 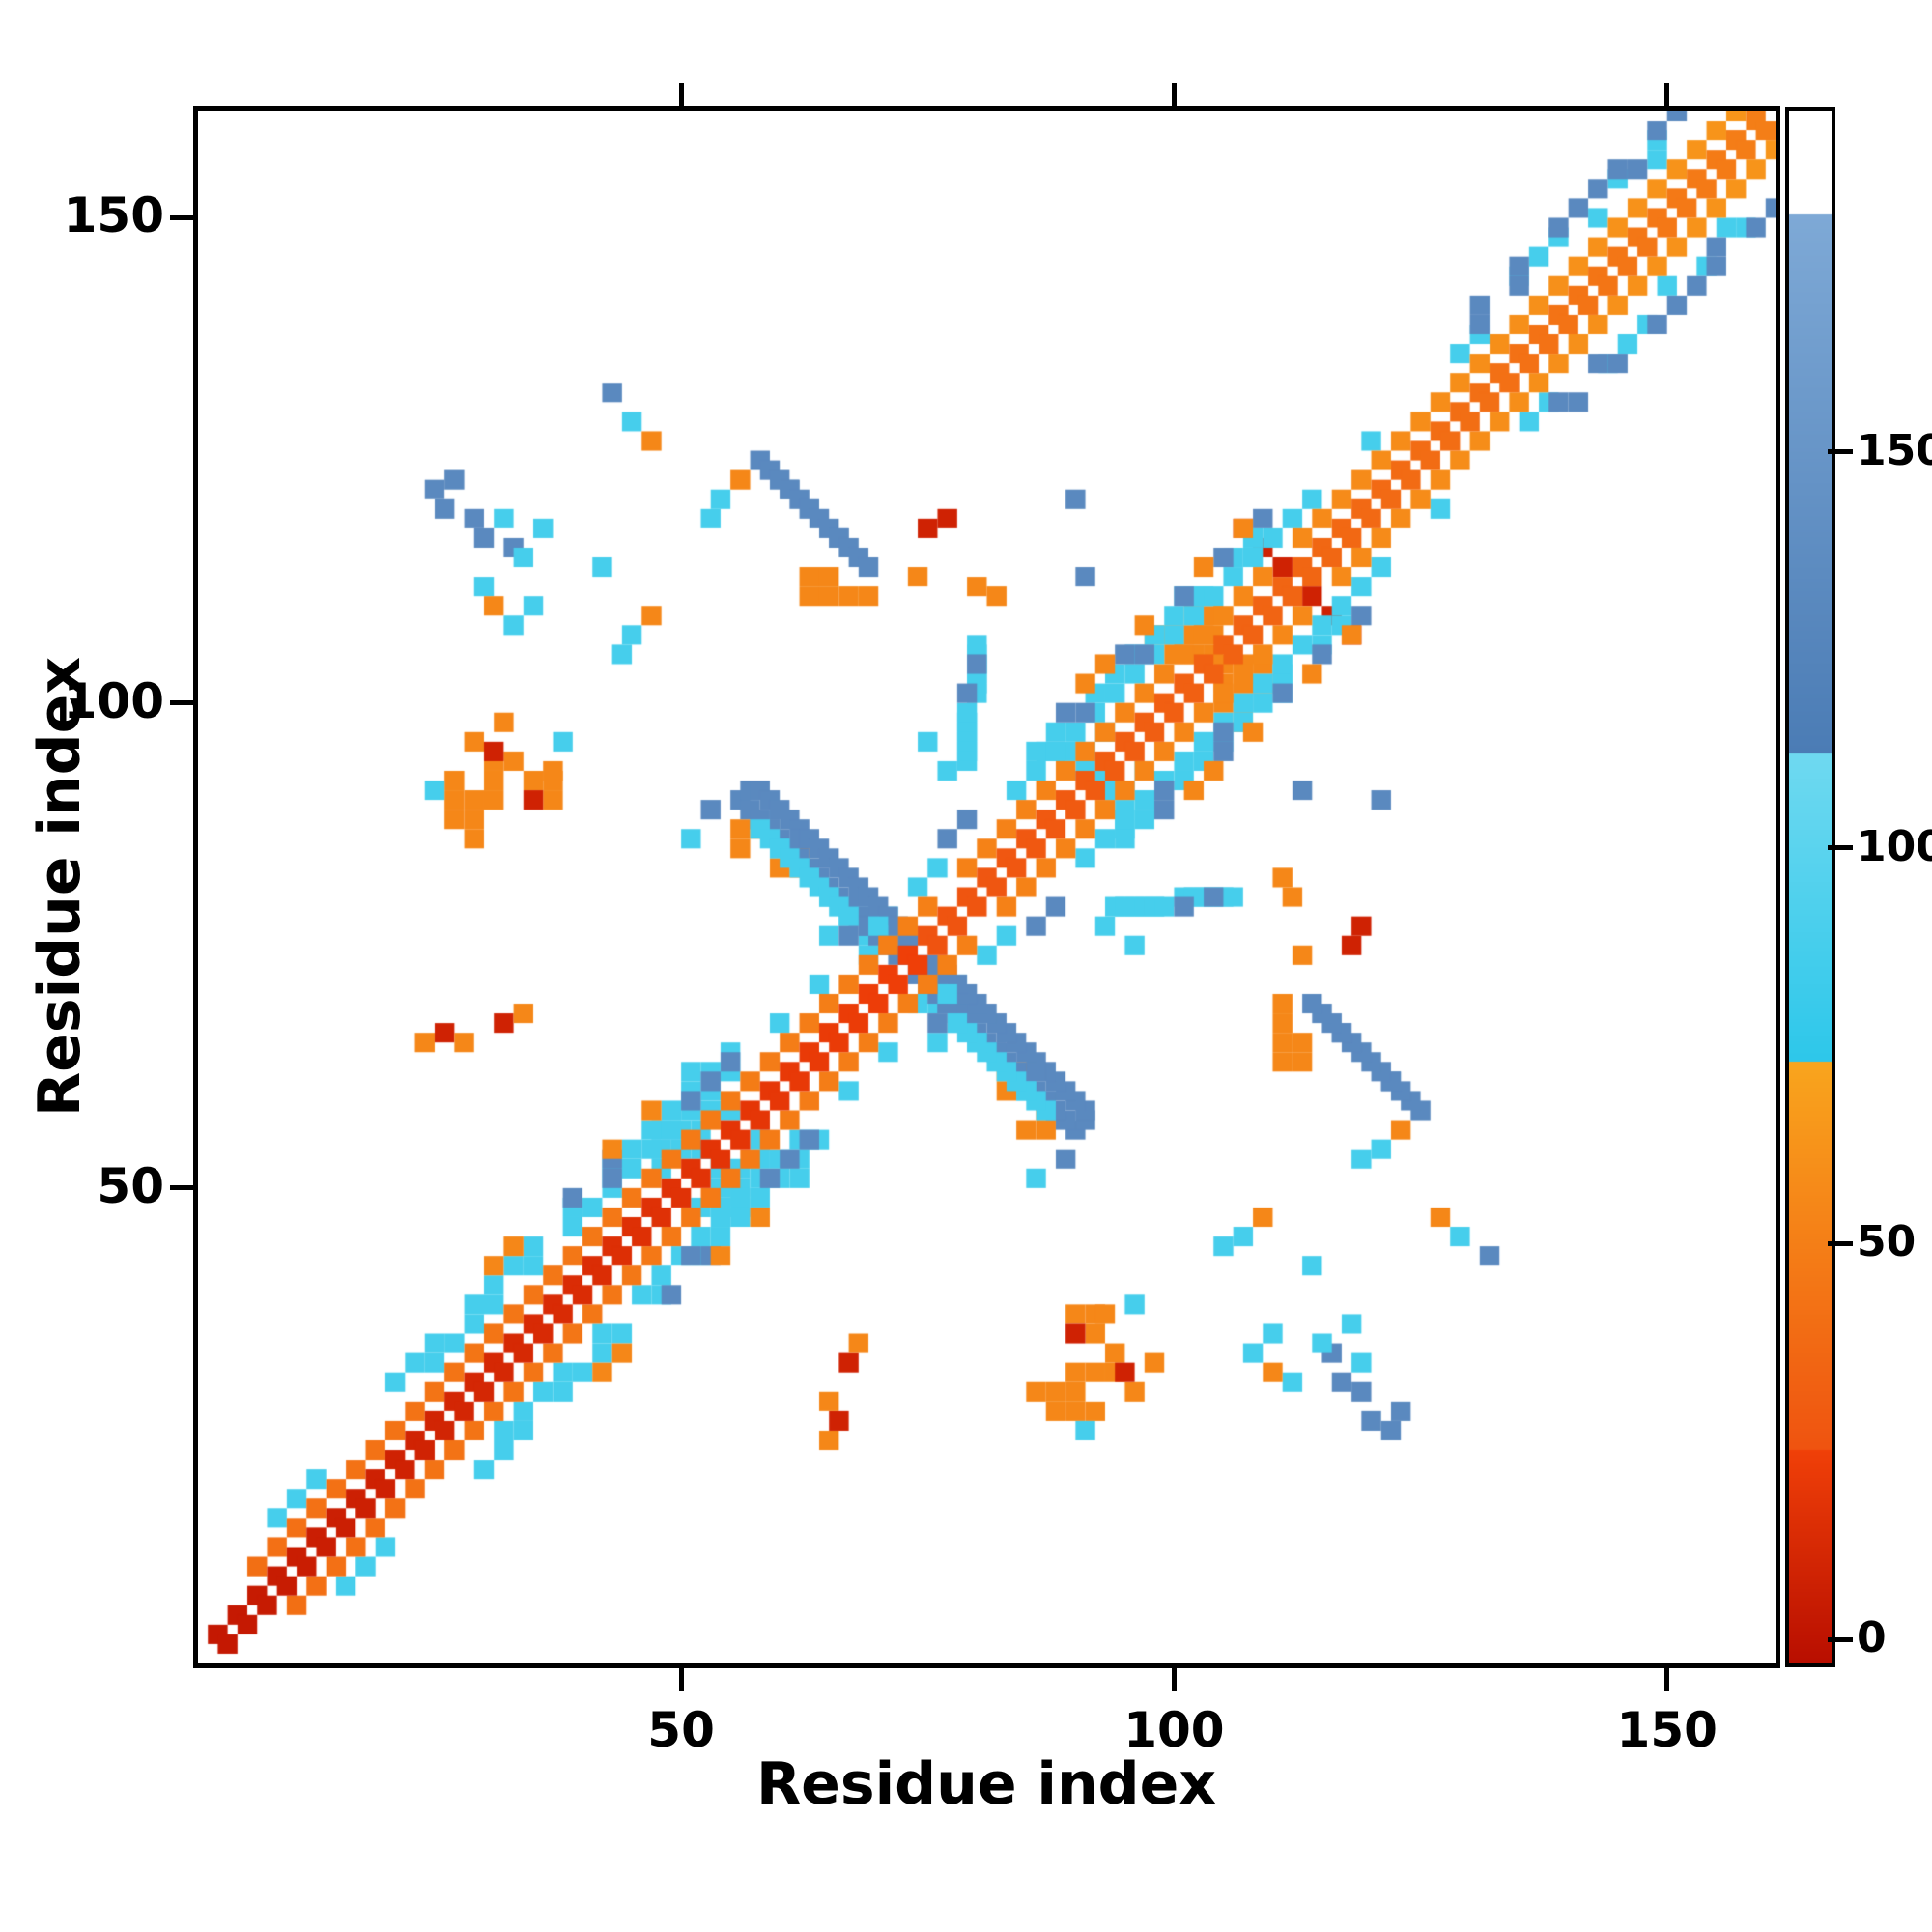 I want to click on y-tick-label: 50, so click(x=130, y=1185).